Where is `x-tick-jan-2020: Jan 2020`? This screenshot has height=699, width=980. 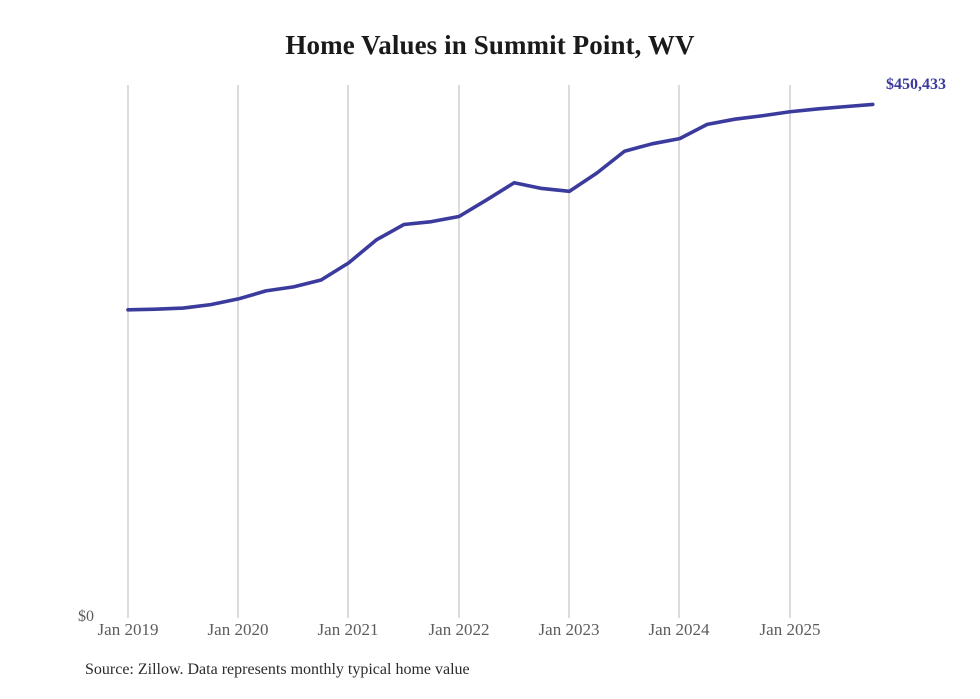
x-tick-jan-2020: Jan 2020 is located at coordinates (238, 629).